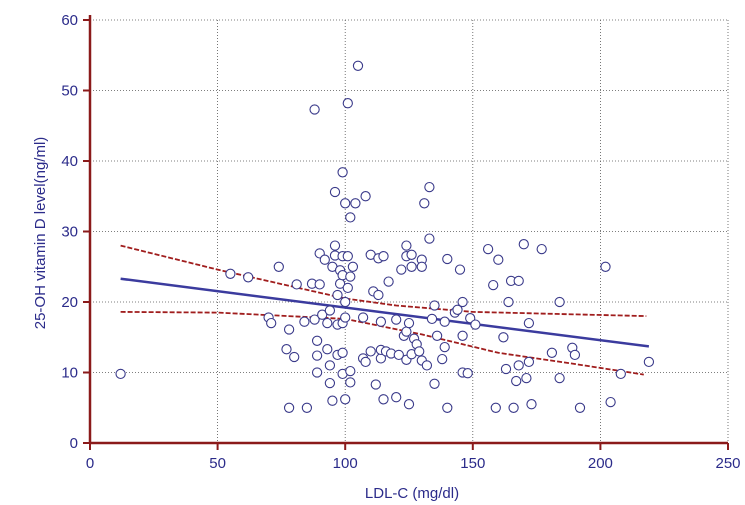 The height and width of the screenshot is (505, 745). What do you see at coordinates (90, 463) in the screenshot?
I see `x-tick-label: 0` at bounding box center [90, 463].